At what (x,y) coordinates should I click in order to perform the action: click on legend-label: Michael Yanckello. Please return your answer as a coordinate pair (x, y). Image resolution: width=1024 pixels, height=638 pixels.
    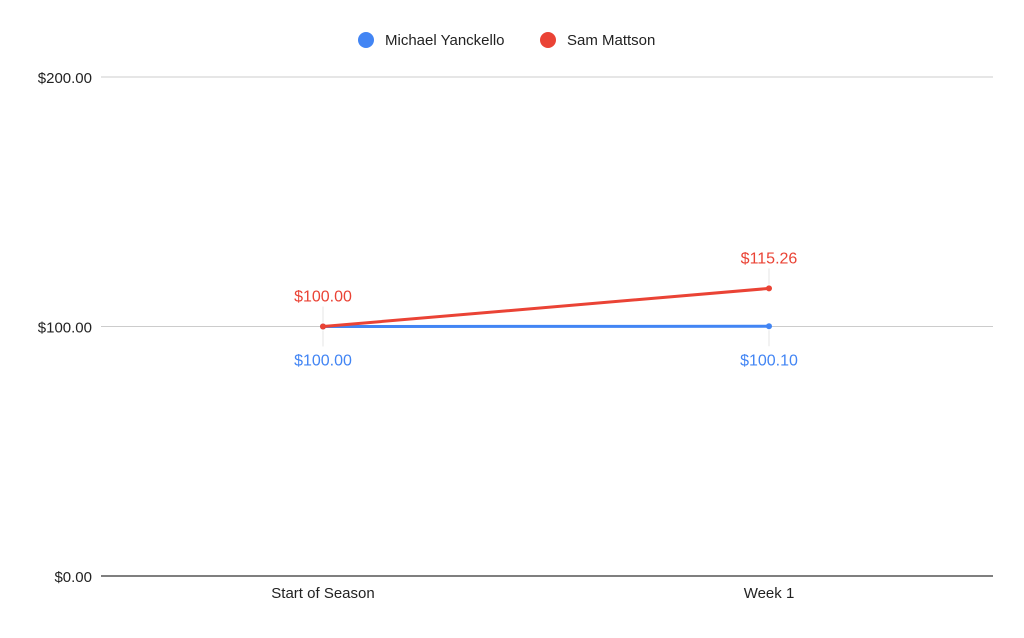
    Looking at the image, I should click on (445, 40).